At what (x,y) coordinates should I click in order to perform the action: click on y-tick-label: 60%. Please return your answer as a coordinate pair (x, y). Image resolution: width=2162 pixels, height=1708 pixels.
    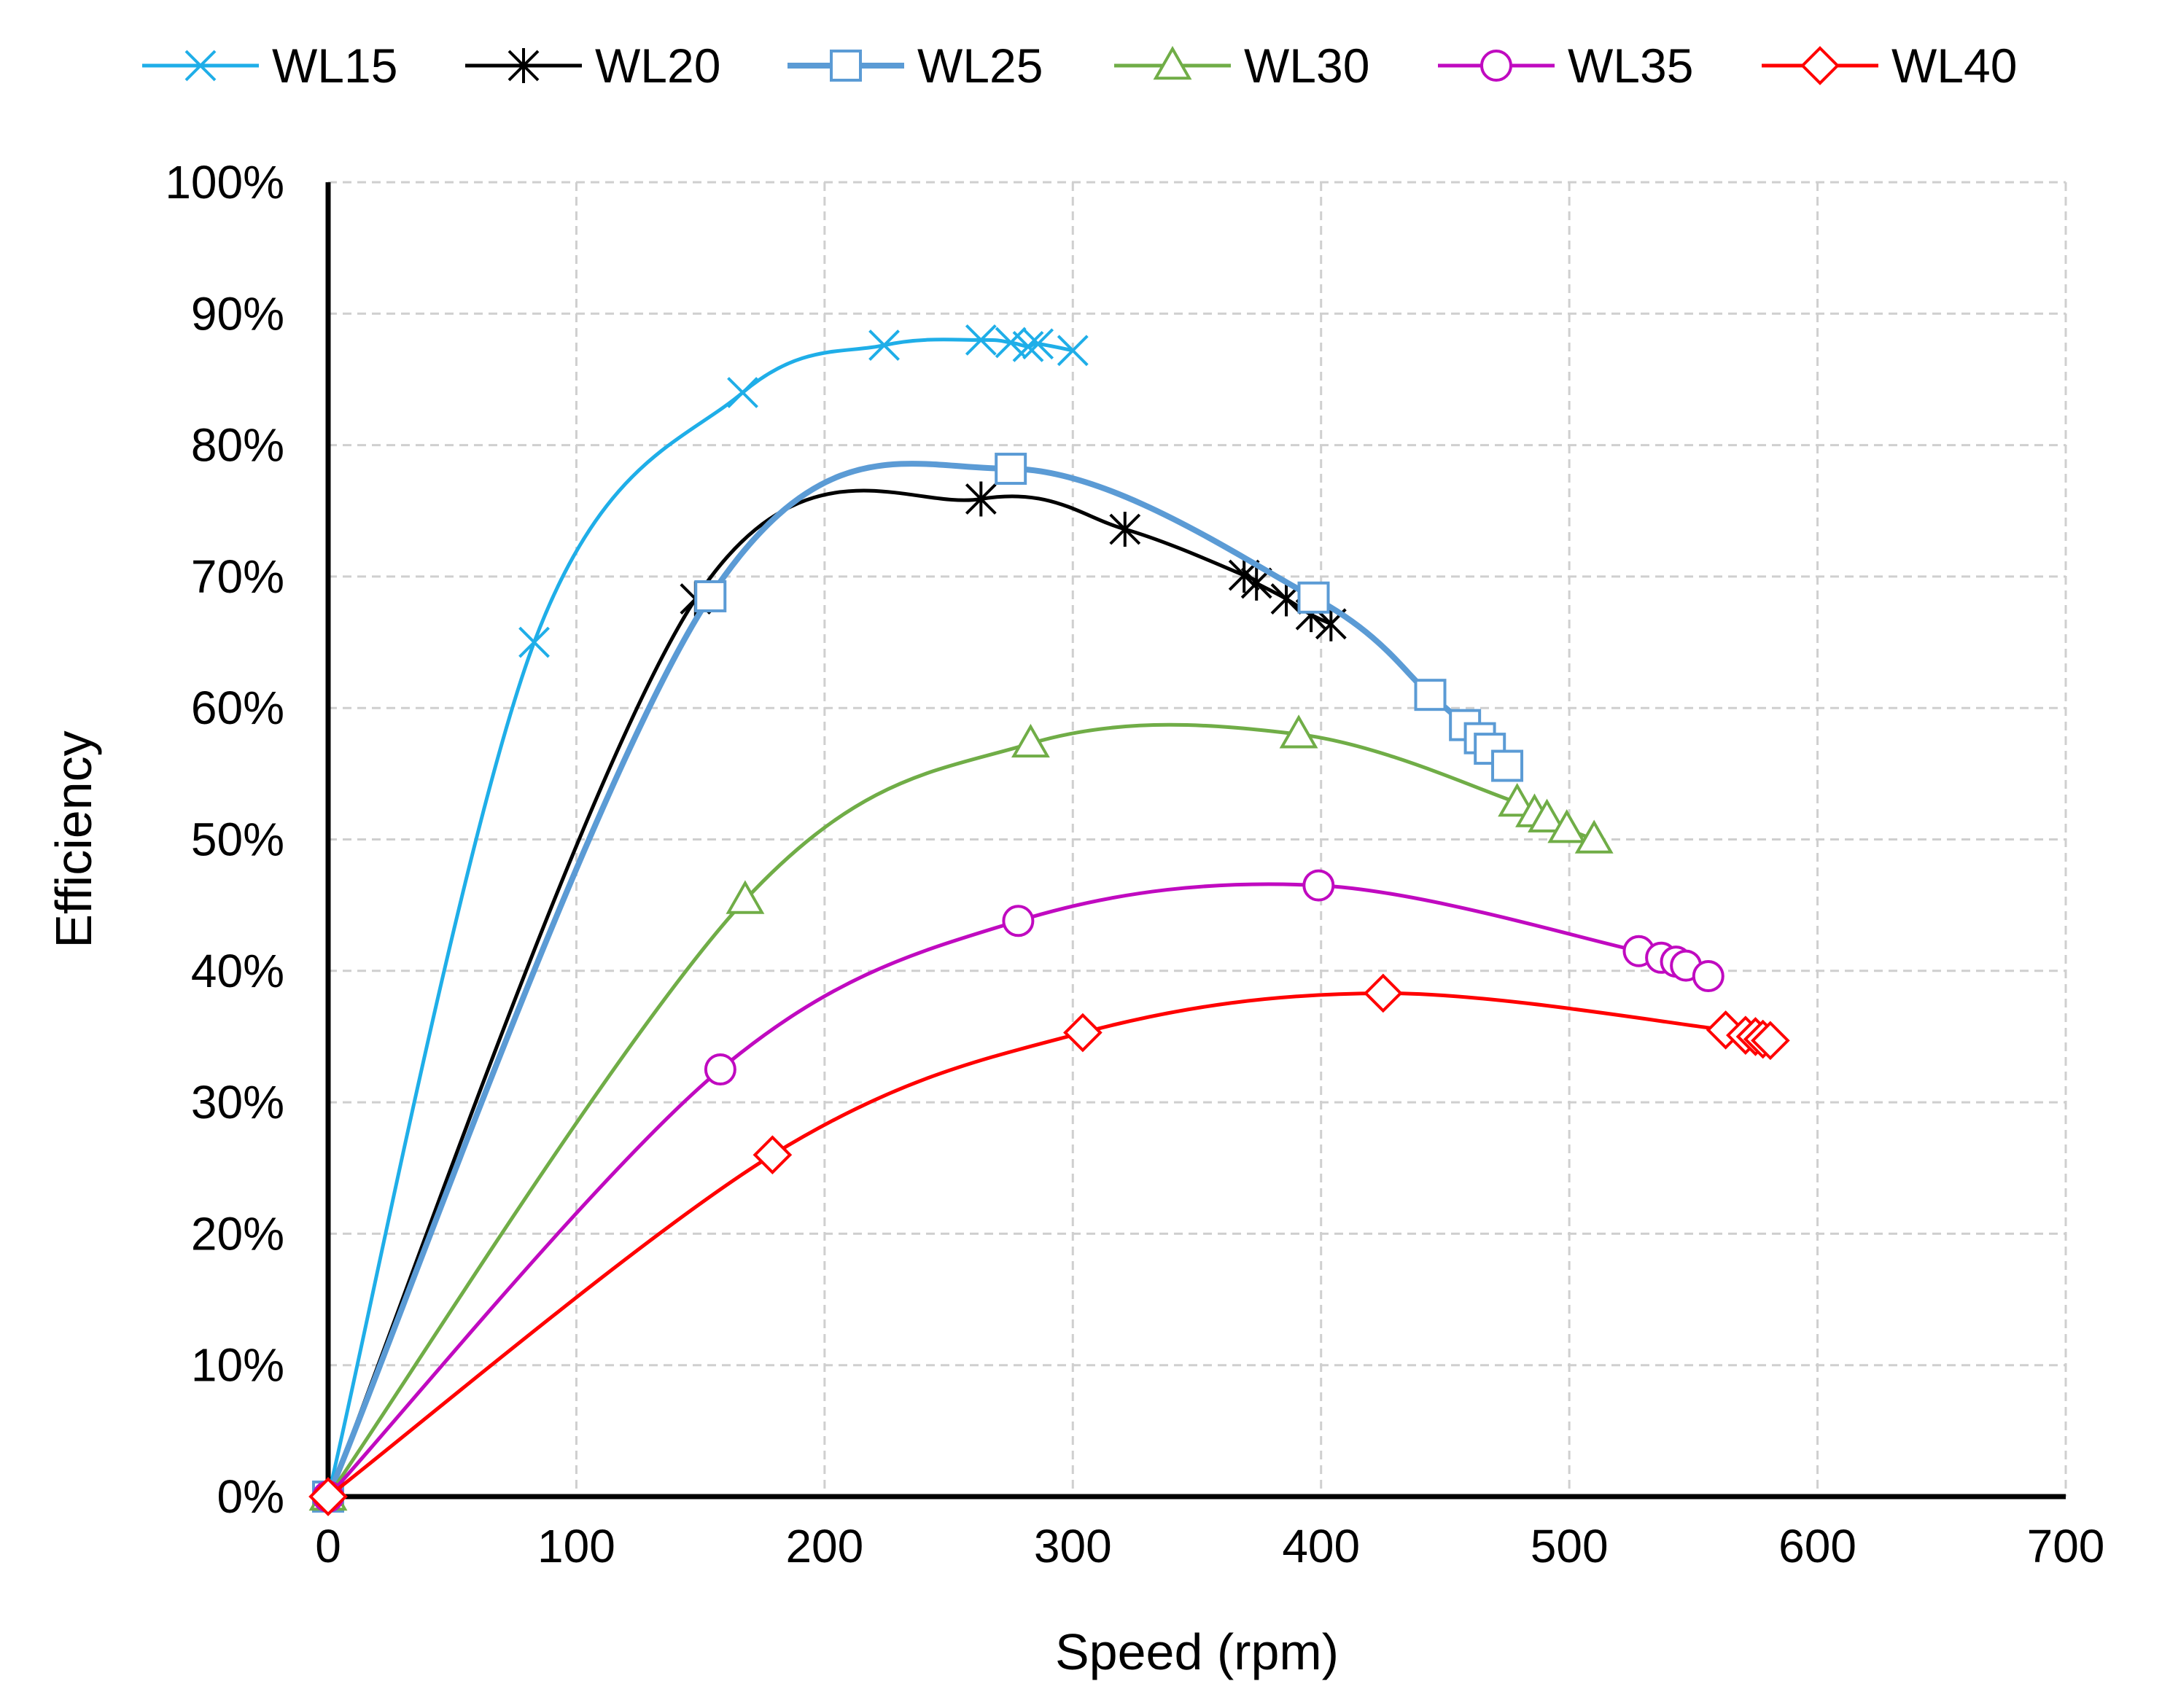
    Looking at the image, I should click on (237, 708).